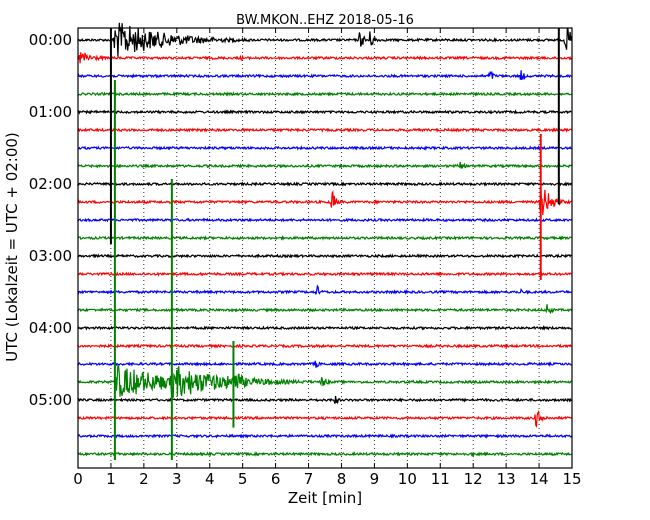 The image size is (650, 520). What do you see at coordinates (50, 328) in the screenshot?
I see `y-tick-label-4: 04:00` at bounding box center [50, 328].